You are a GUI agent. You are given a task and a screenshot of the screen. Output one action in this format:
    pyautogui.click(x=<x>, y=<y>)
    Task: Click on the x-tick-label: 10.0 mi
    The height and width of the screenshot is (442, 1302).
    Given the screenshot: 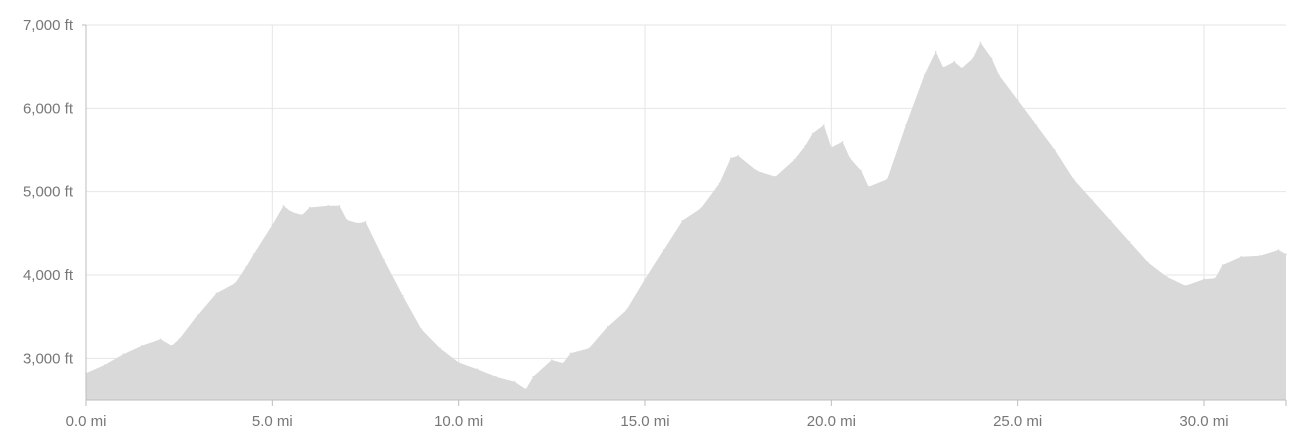 What is the action you would take?
    pyautogui.click(x=458, y=421)
    